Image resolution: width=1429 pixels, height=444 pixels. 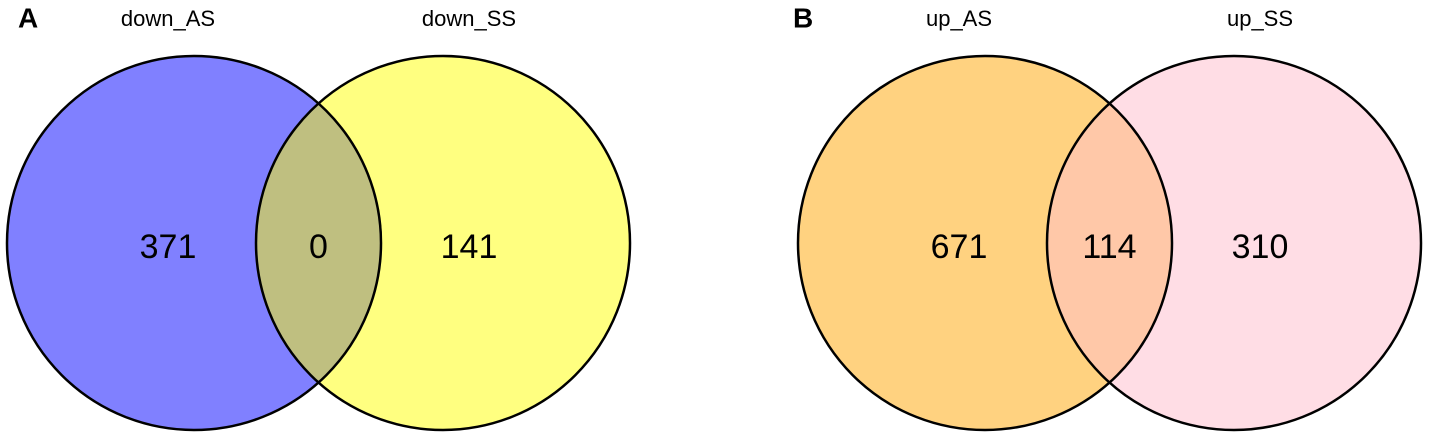 What do you see at coordinates (1260, 18) in the screenshot?
I see `set-name: up_SS` at bounding box center [1260, 18].